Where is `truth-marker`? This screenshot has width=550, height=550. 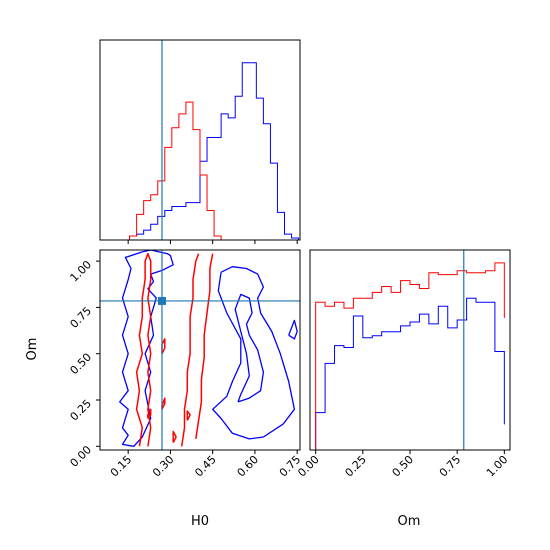
truth-marker is located at coordinates (161, 300).